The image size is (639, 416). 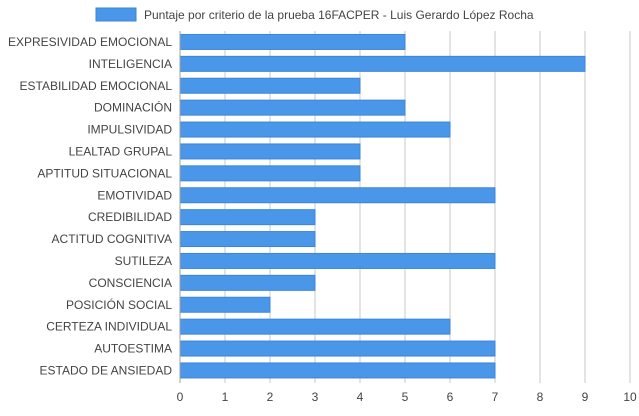 What do you see at coordinates (119, 304) in the screenshot?
I see `category-label: POSICIÓN SOCIAL` at bounding box center [119, 304].